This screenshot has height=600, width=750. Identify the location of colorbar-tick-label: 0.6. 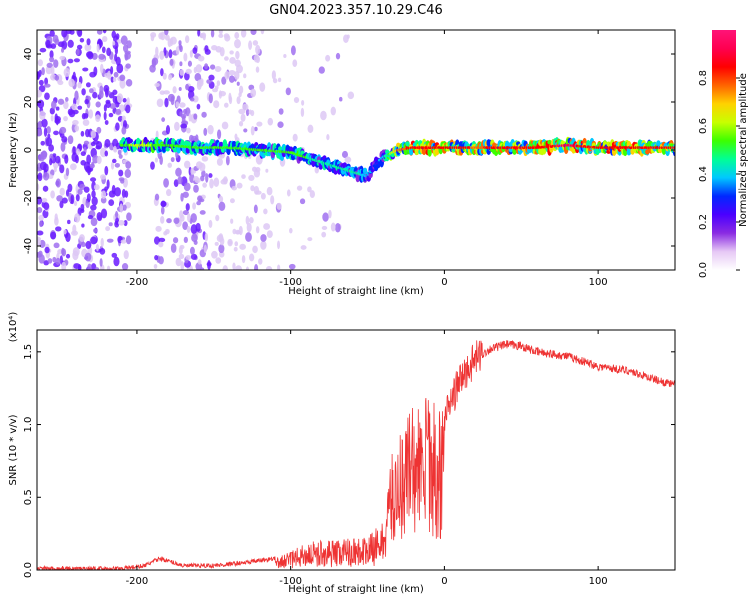
(703, 126).